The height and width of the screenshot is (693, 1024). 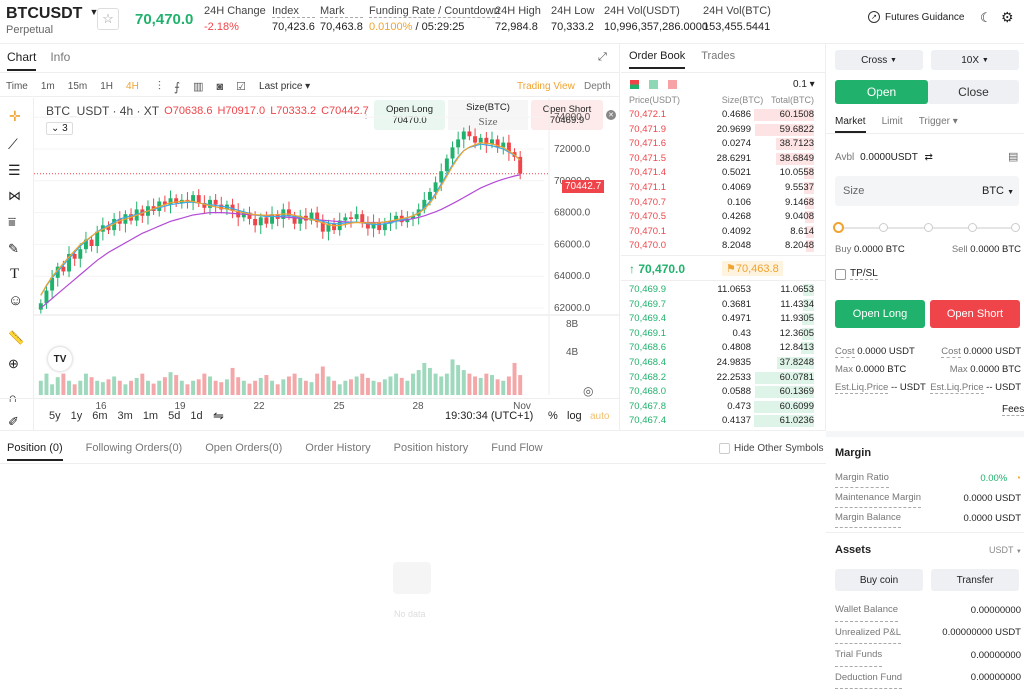 I want to click on magnet-icon: ∩, so click(x=12, y=397).